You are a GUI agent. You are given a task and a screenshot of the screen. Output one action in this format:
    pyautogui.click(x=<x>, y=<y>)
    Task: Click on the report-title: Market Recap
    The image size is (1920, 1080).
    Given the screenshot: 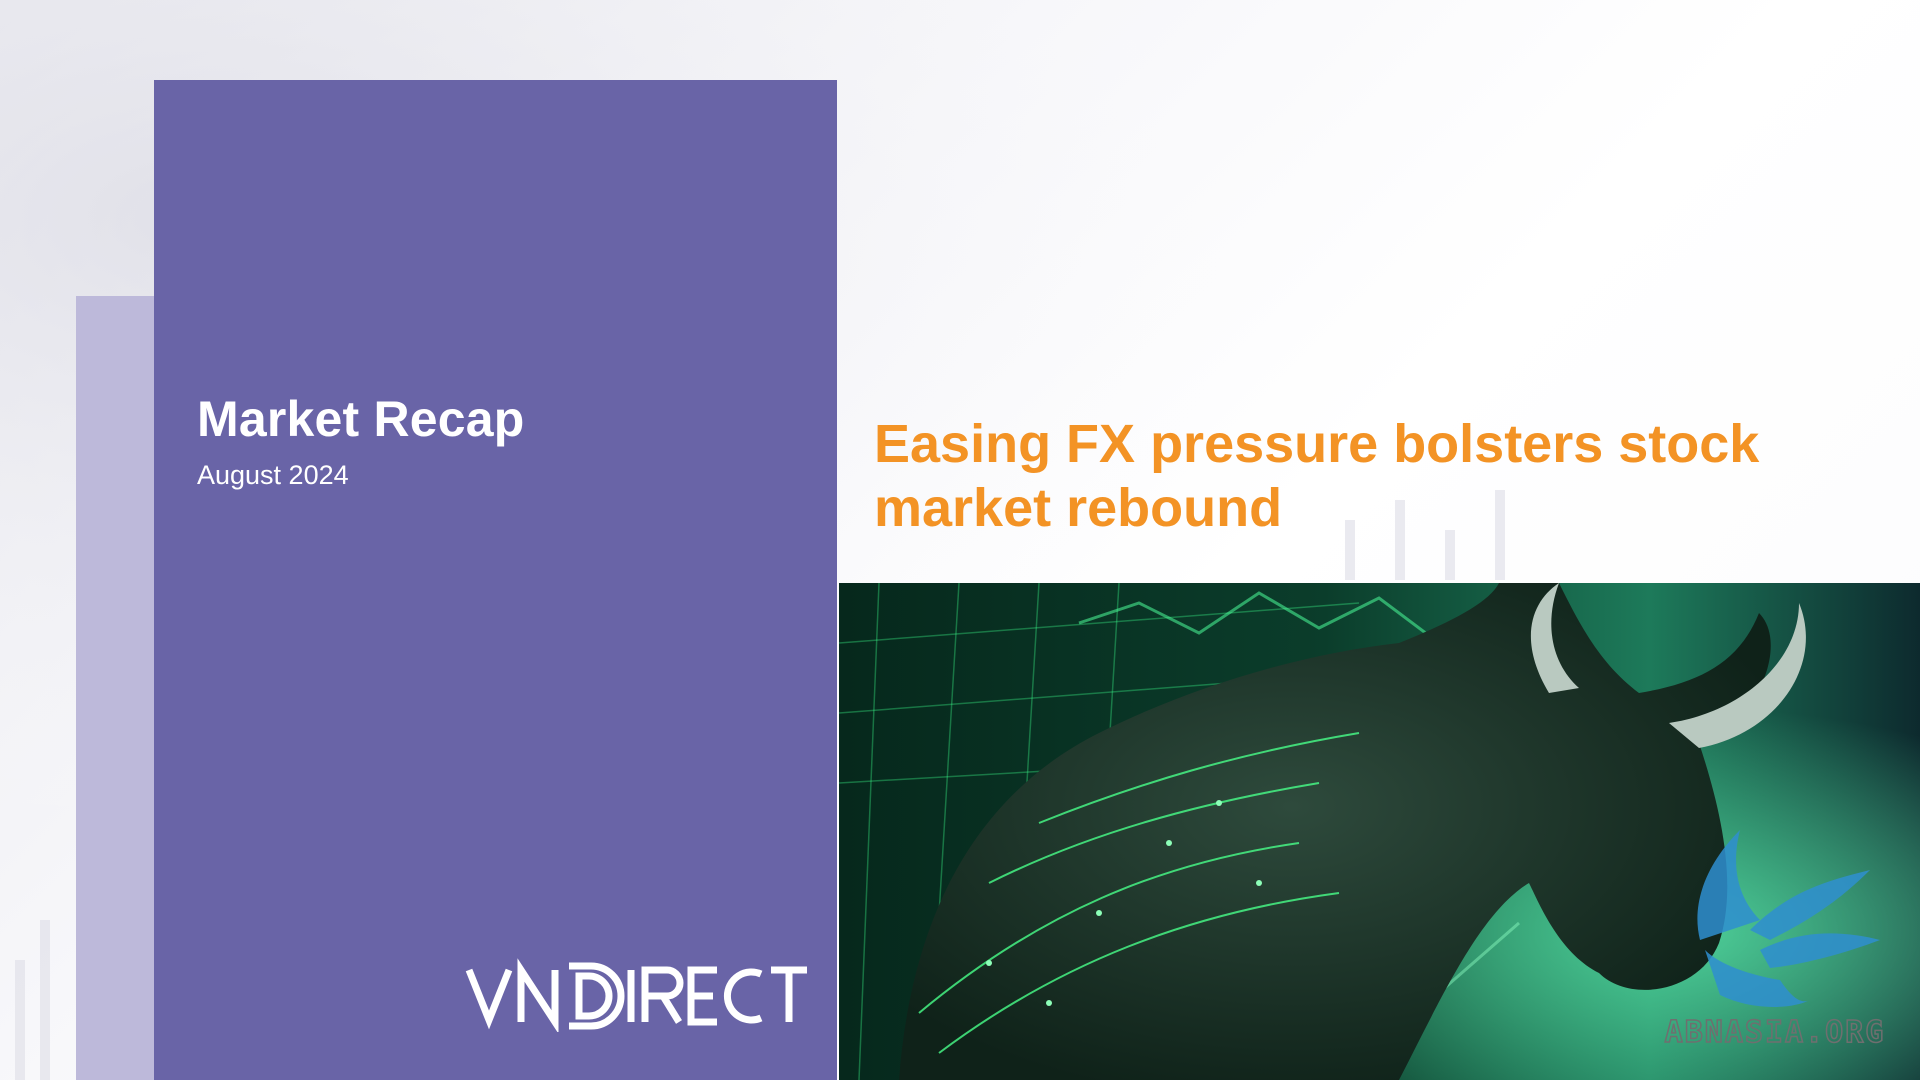 What is the action you would take?
    pyautogui.click(x=361, y=419)
    